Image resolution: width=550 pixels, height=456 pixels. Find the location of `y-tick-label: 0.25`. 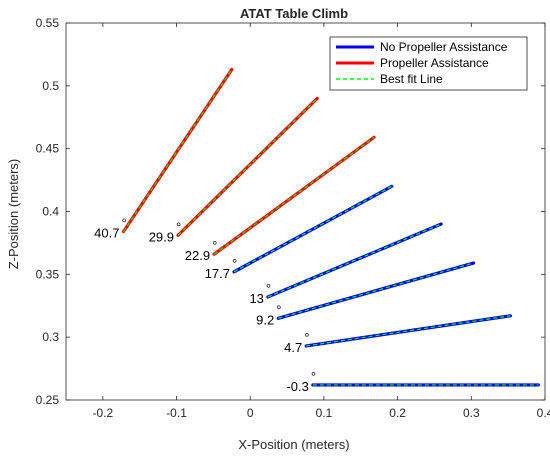

y-tick-label: 0.25 is located at coordinates (48, 400).